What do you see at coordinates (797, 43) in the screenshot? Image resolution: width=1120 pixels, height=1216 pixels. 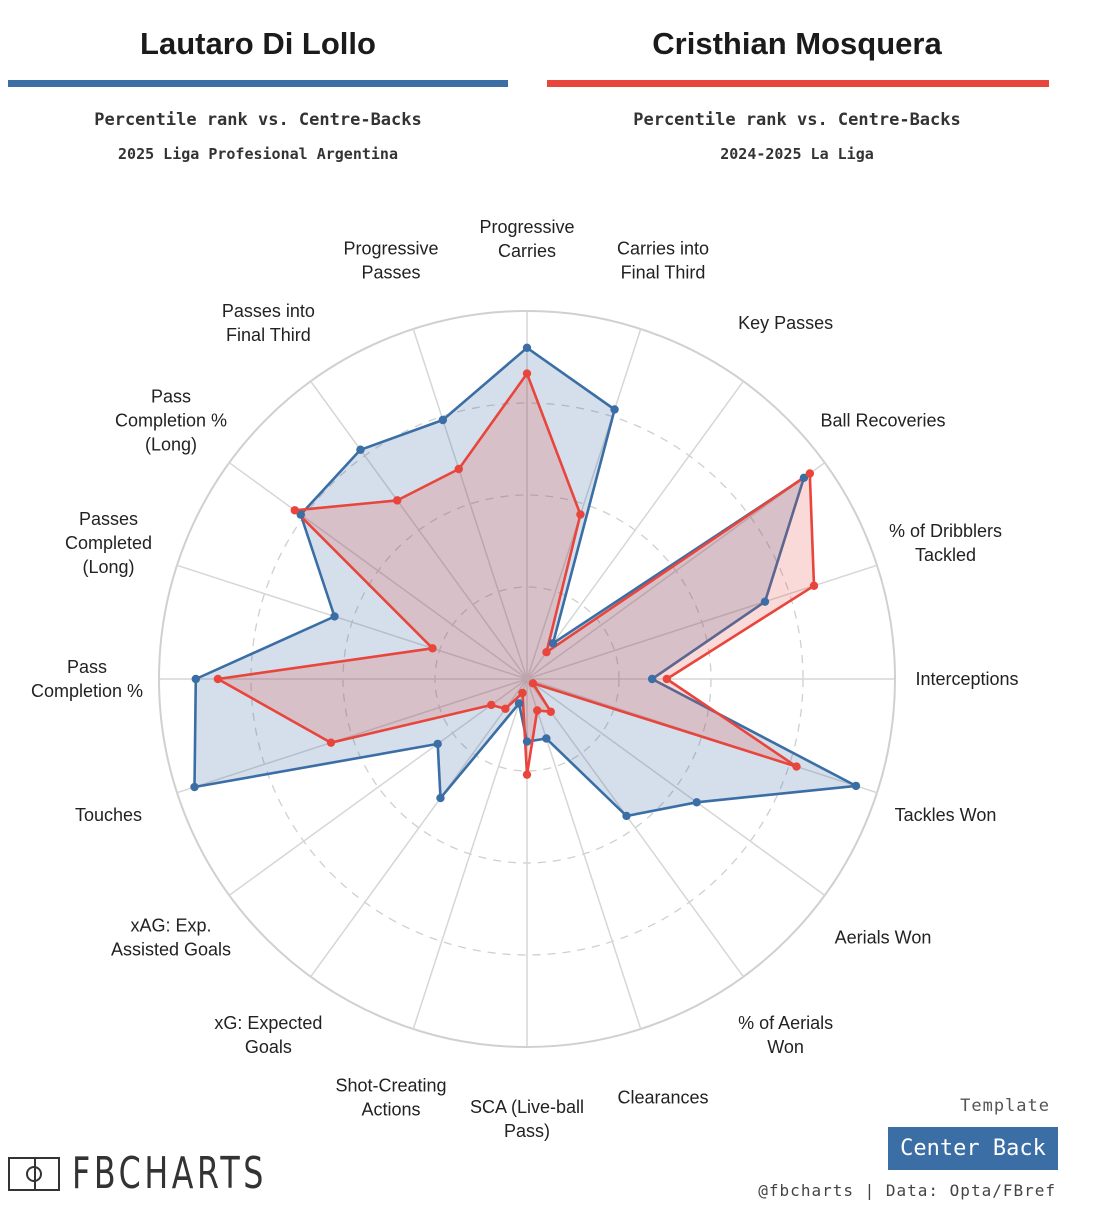 I see `player-2-name: Cristhian Mosquera` at bounding box center [797, 43].